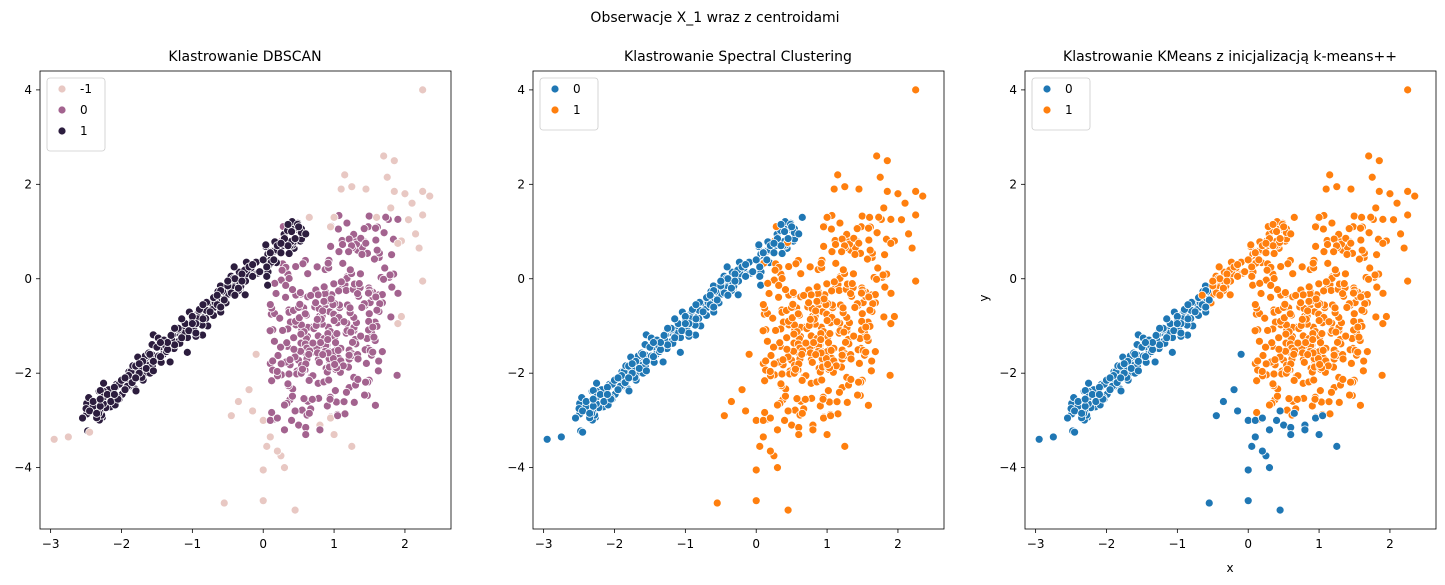 This screenshot has width=1445, height=585. What do you see at coordinates (62, 89) in the screenshot?
I see `legend-marker` at bounding box center [62, 89].